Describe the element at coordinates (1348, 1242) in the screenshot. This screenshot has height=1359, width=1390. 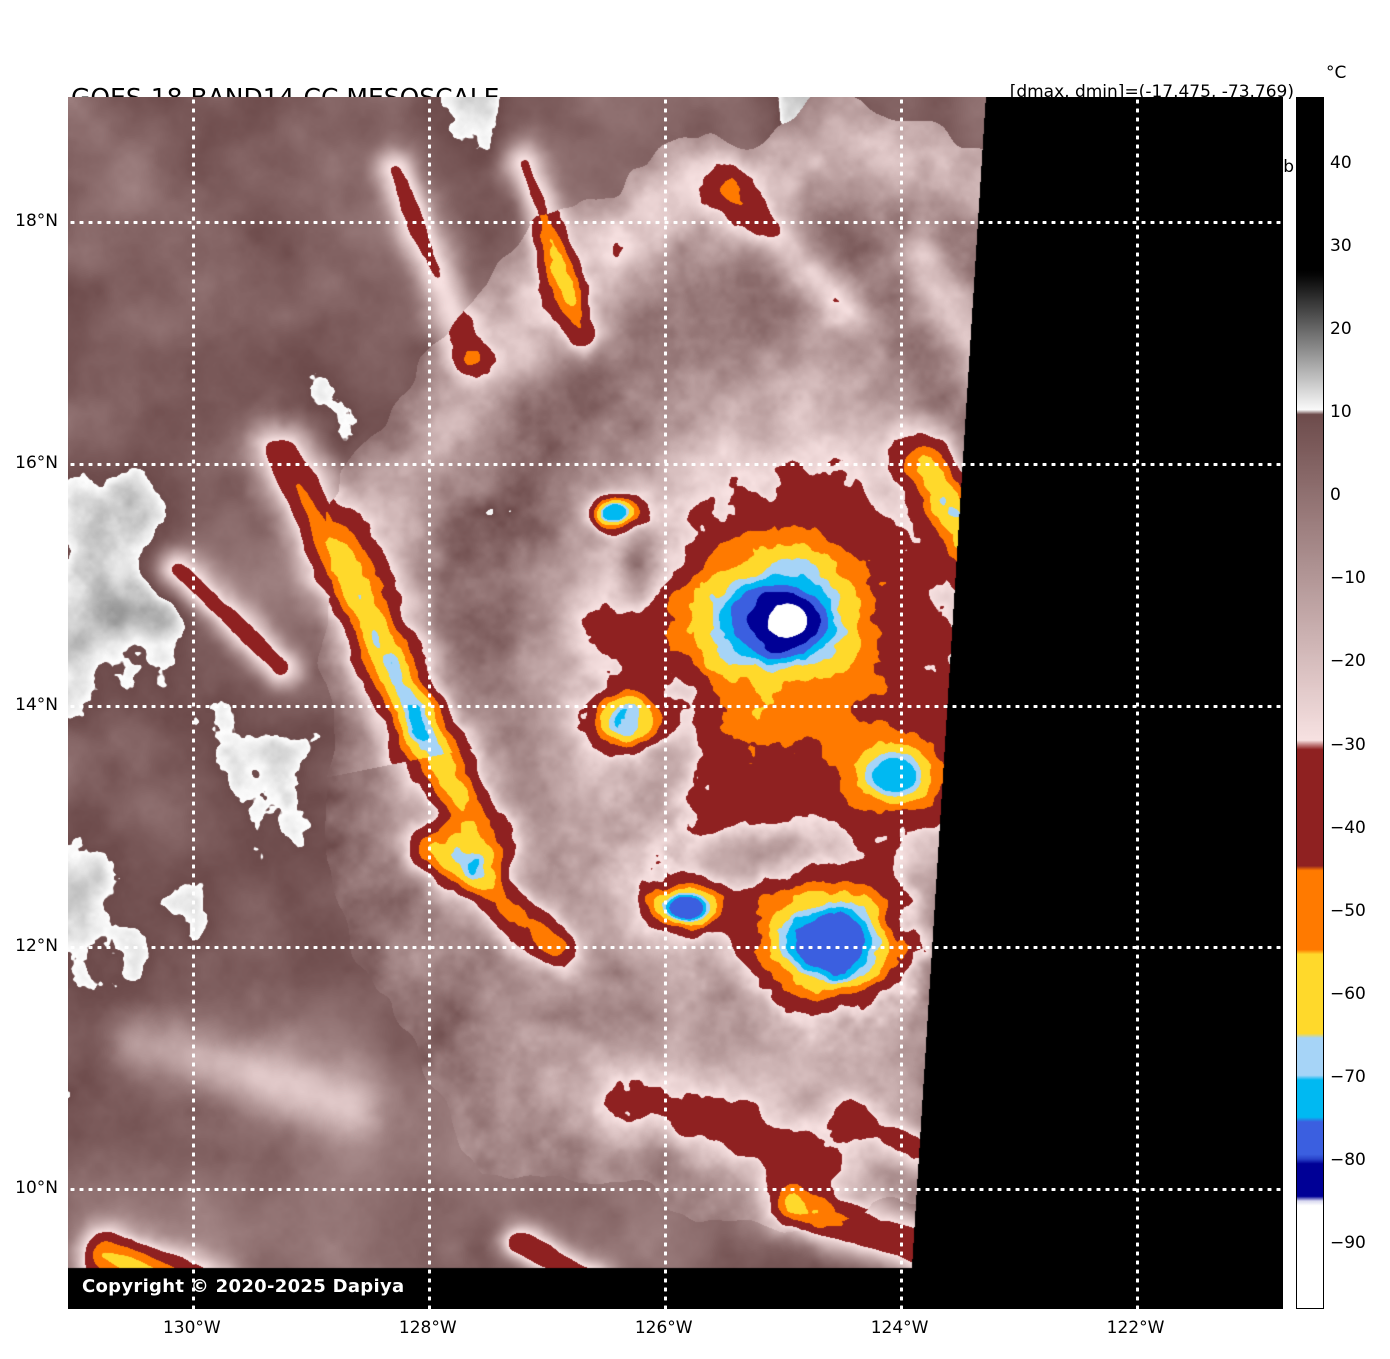
I see `colorbar-tick--90: −90` at that location.